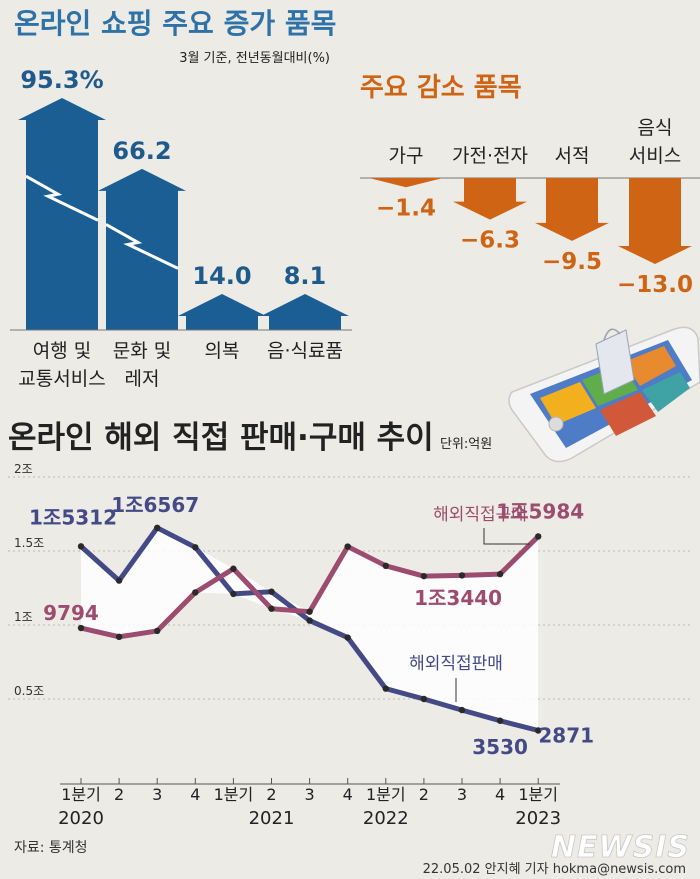 The height and width of the screenshot is (879, 700). I want to click on year-label: 2020, so click(81, 818).